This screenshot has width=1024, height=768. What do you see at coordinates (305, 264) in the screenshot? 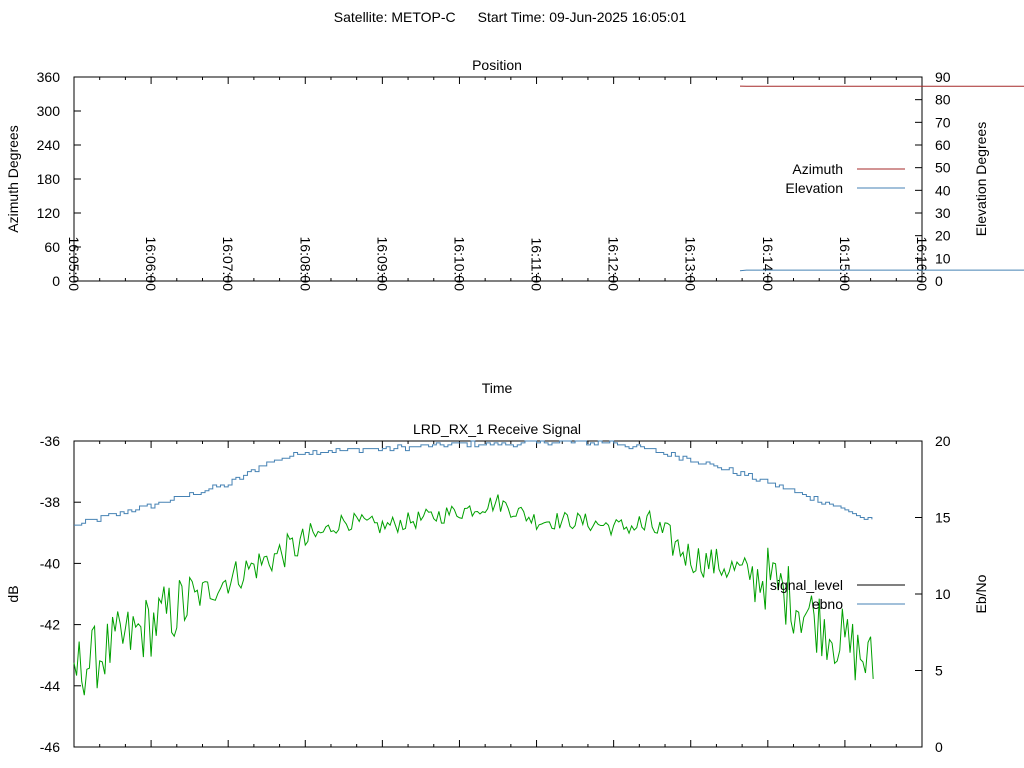
I see `time-tick-label: 16:08:00` at bounding box center [305, 264].